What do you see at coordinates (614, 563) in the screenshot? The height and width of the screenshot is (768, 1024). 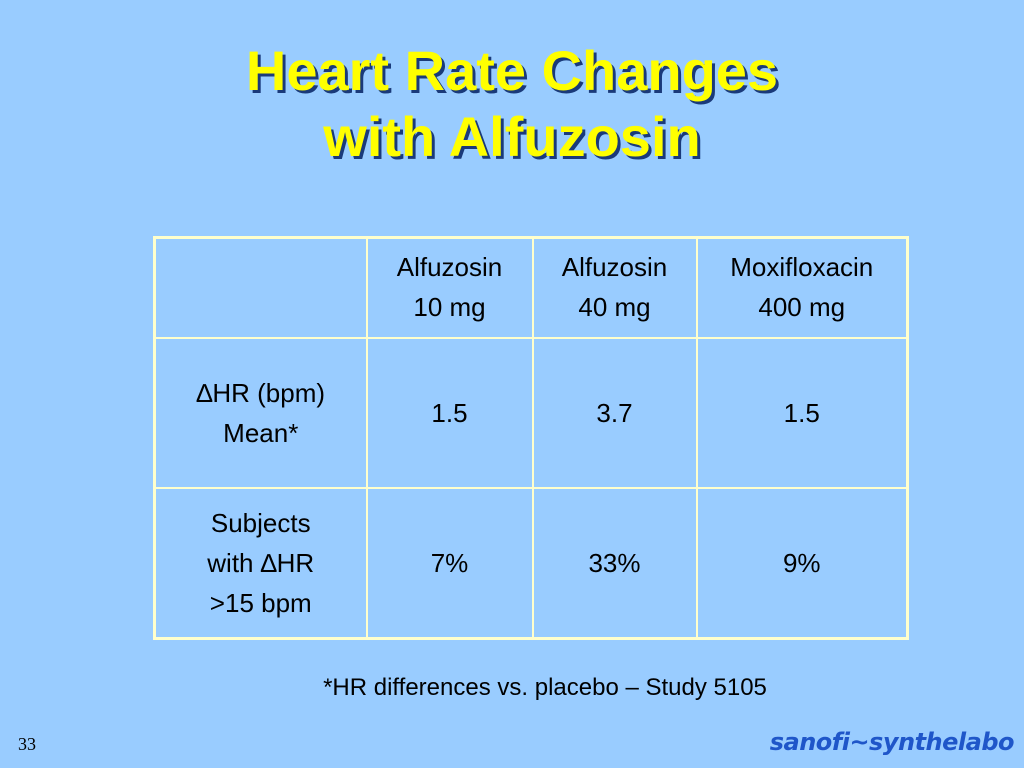 I see `table-cell: 33%` at bounding box center [614, 563].